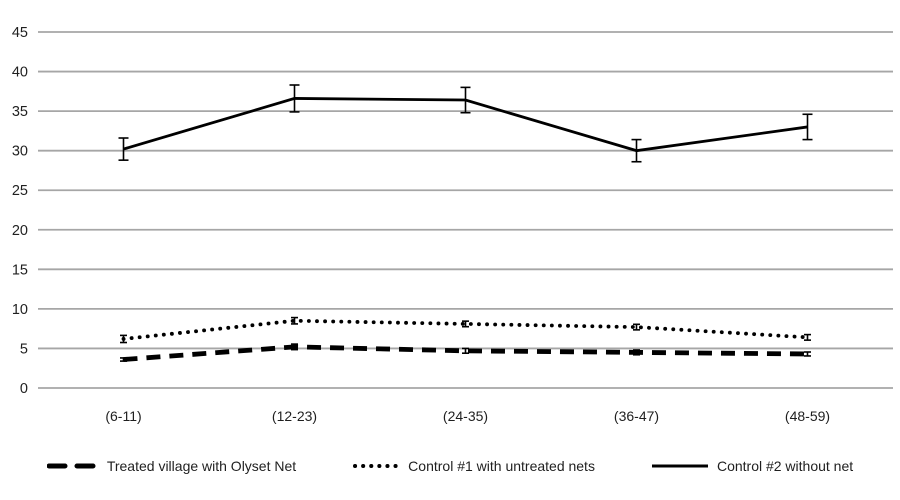  I want to click on series-line-solid, so click(465, 125).